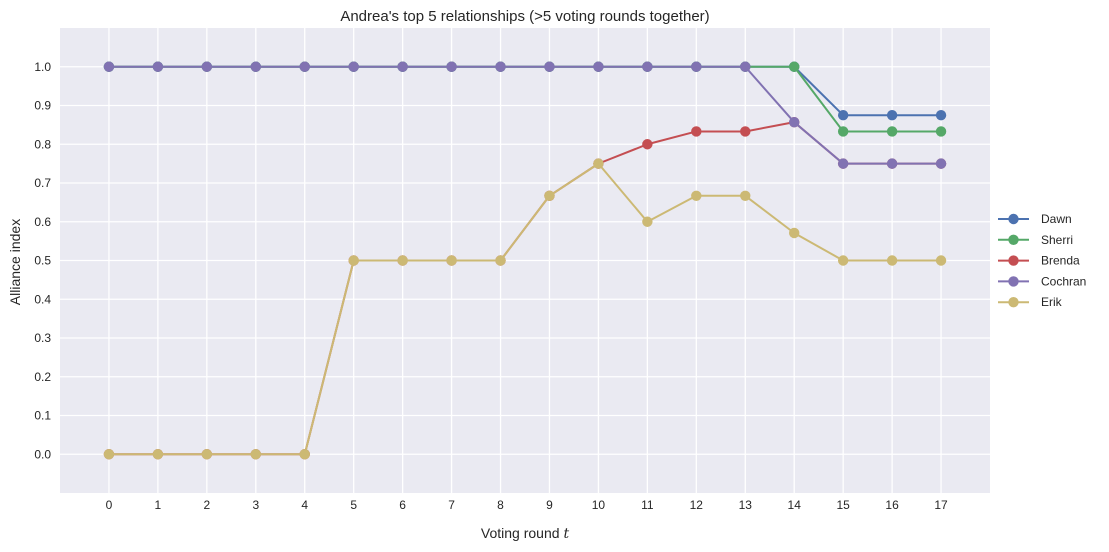  I want to click on y-axis-ticks: 0.0 0.1 0.2 0.3 0.4 0.5 0.6 0.7 0.8 0.9 1.0, so click(42, 261).